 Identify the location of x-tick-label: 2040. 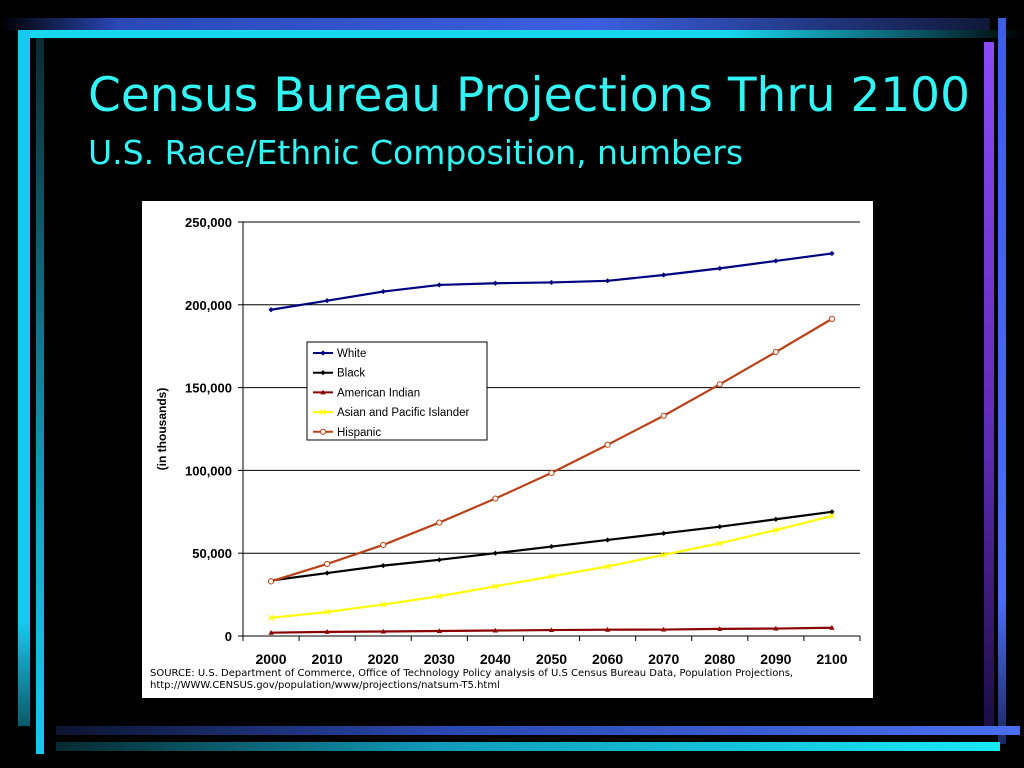
(495, 659).